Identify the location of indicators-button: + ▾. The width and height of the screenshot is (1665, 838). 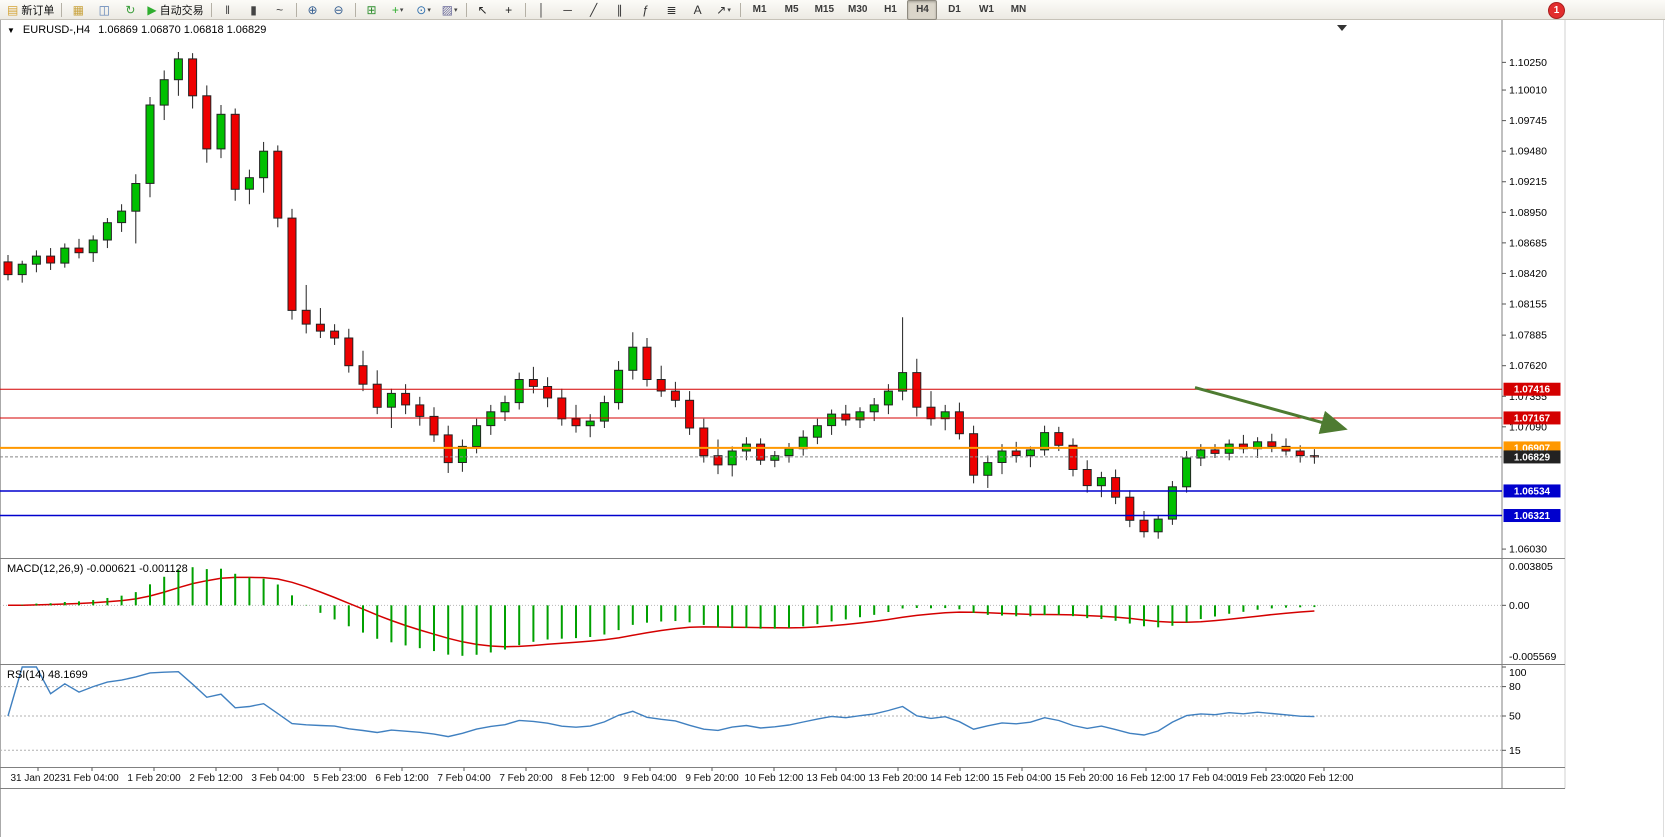
(398, 10).